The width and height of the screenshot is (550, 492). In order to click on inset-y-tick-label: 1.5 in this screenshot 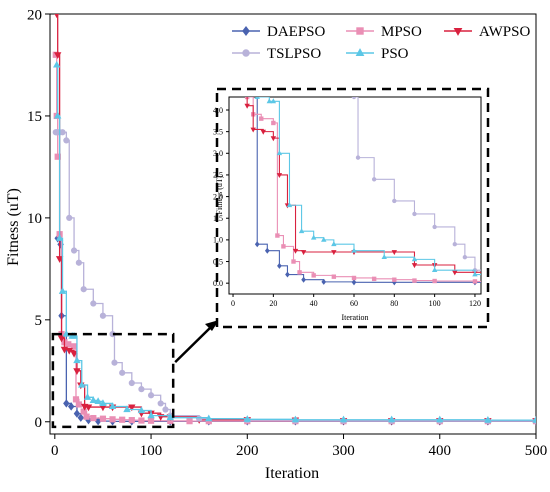, I will do `click(218, 218)`.